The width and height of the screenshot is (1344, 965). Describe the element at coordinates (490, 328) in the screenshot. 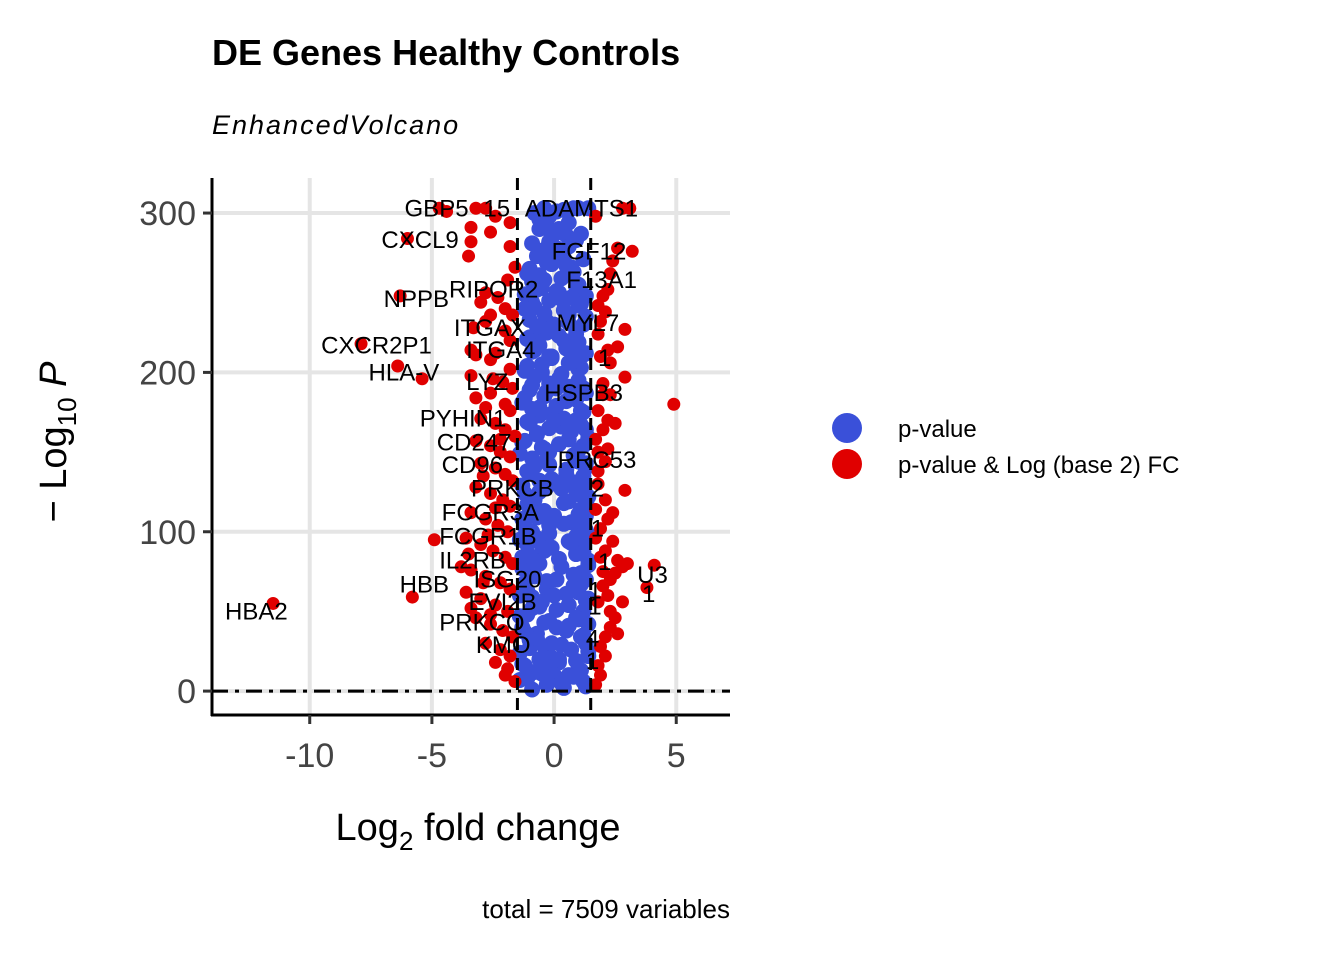

I see `gene-label: ITGAX` at that location.